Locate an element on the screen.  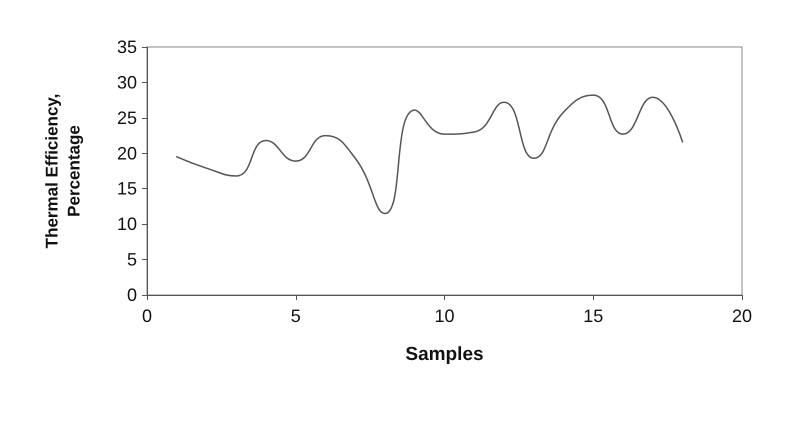
x-tick-label: 10 is located at coordinates (444, 316).